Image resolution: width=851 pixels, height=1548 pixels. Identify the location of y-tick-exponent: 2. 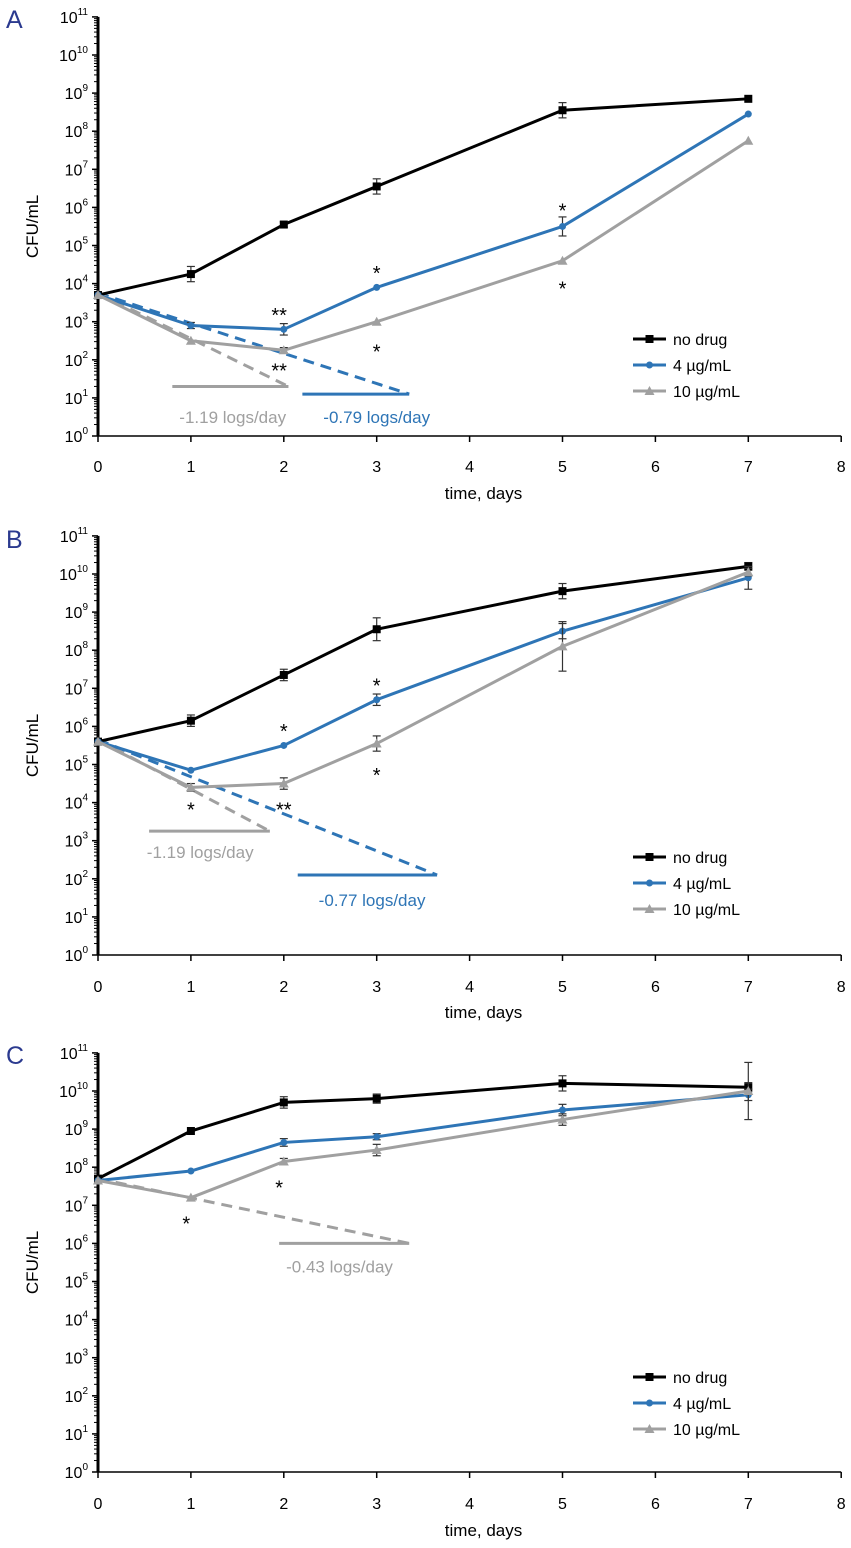
(85, 1391).